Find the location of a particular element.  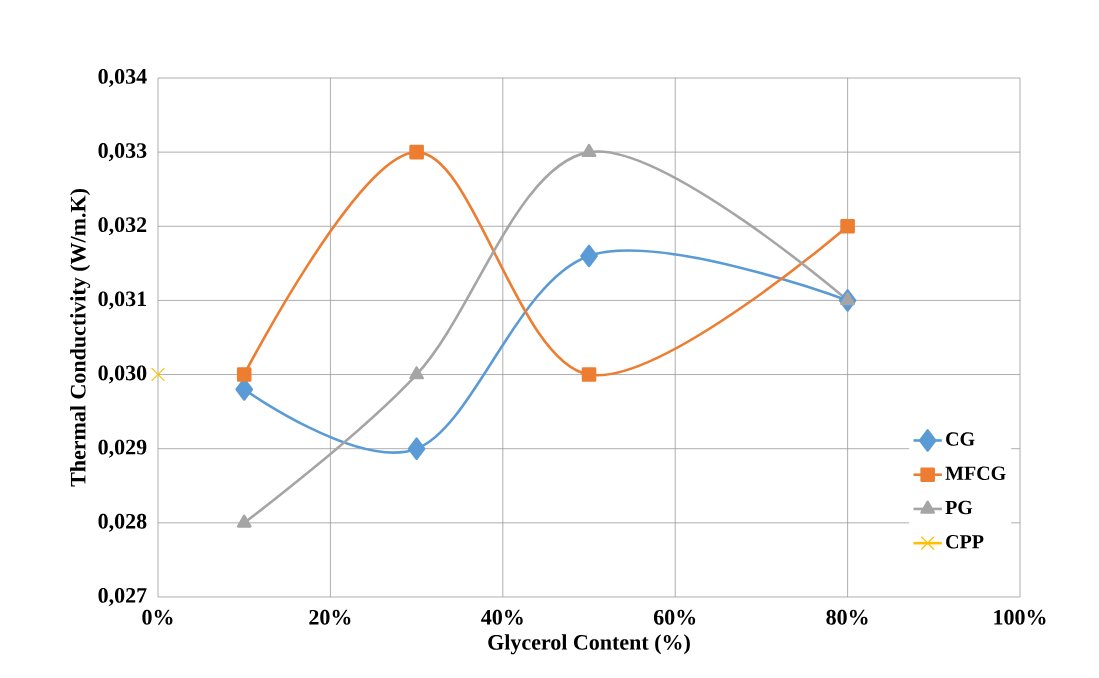

x-tick-label: 0% is located at coordinates (157, 617).